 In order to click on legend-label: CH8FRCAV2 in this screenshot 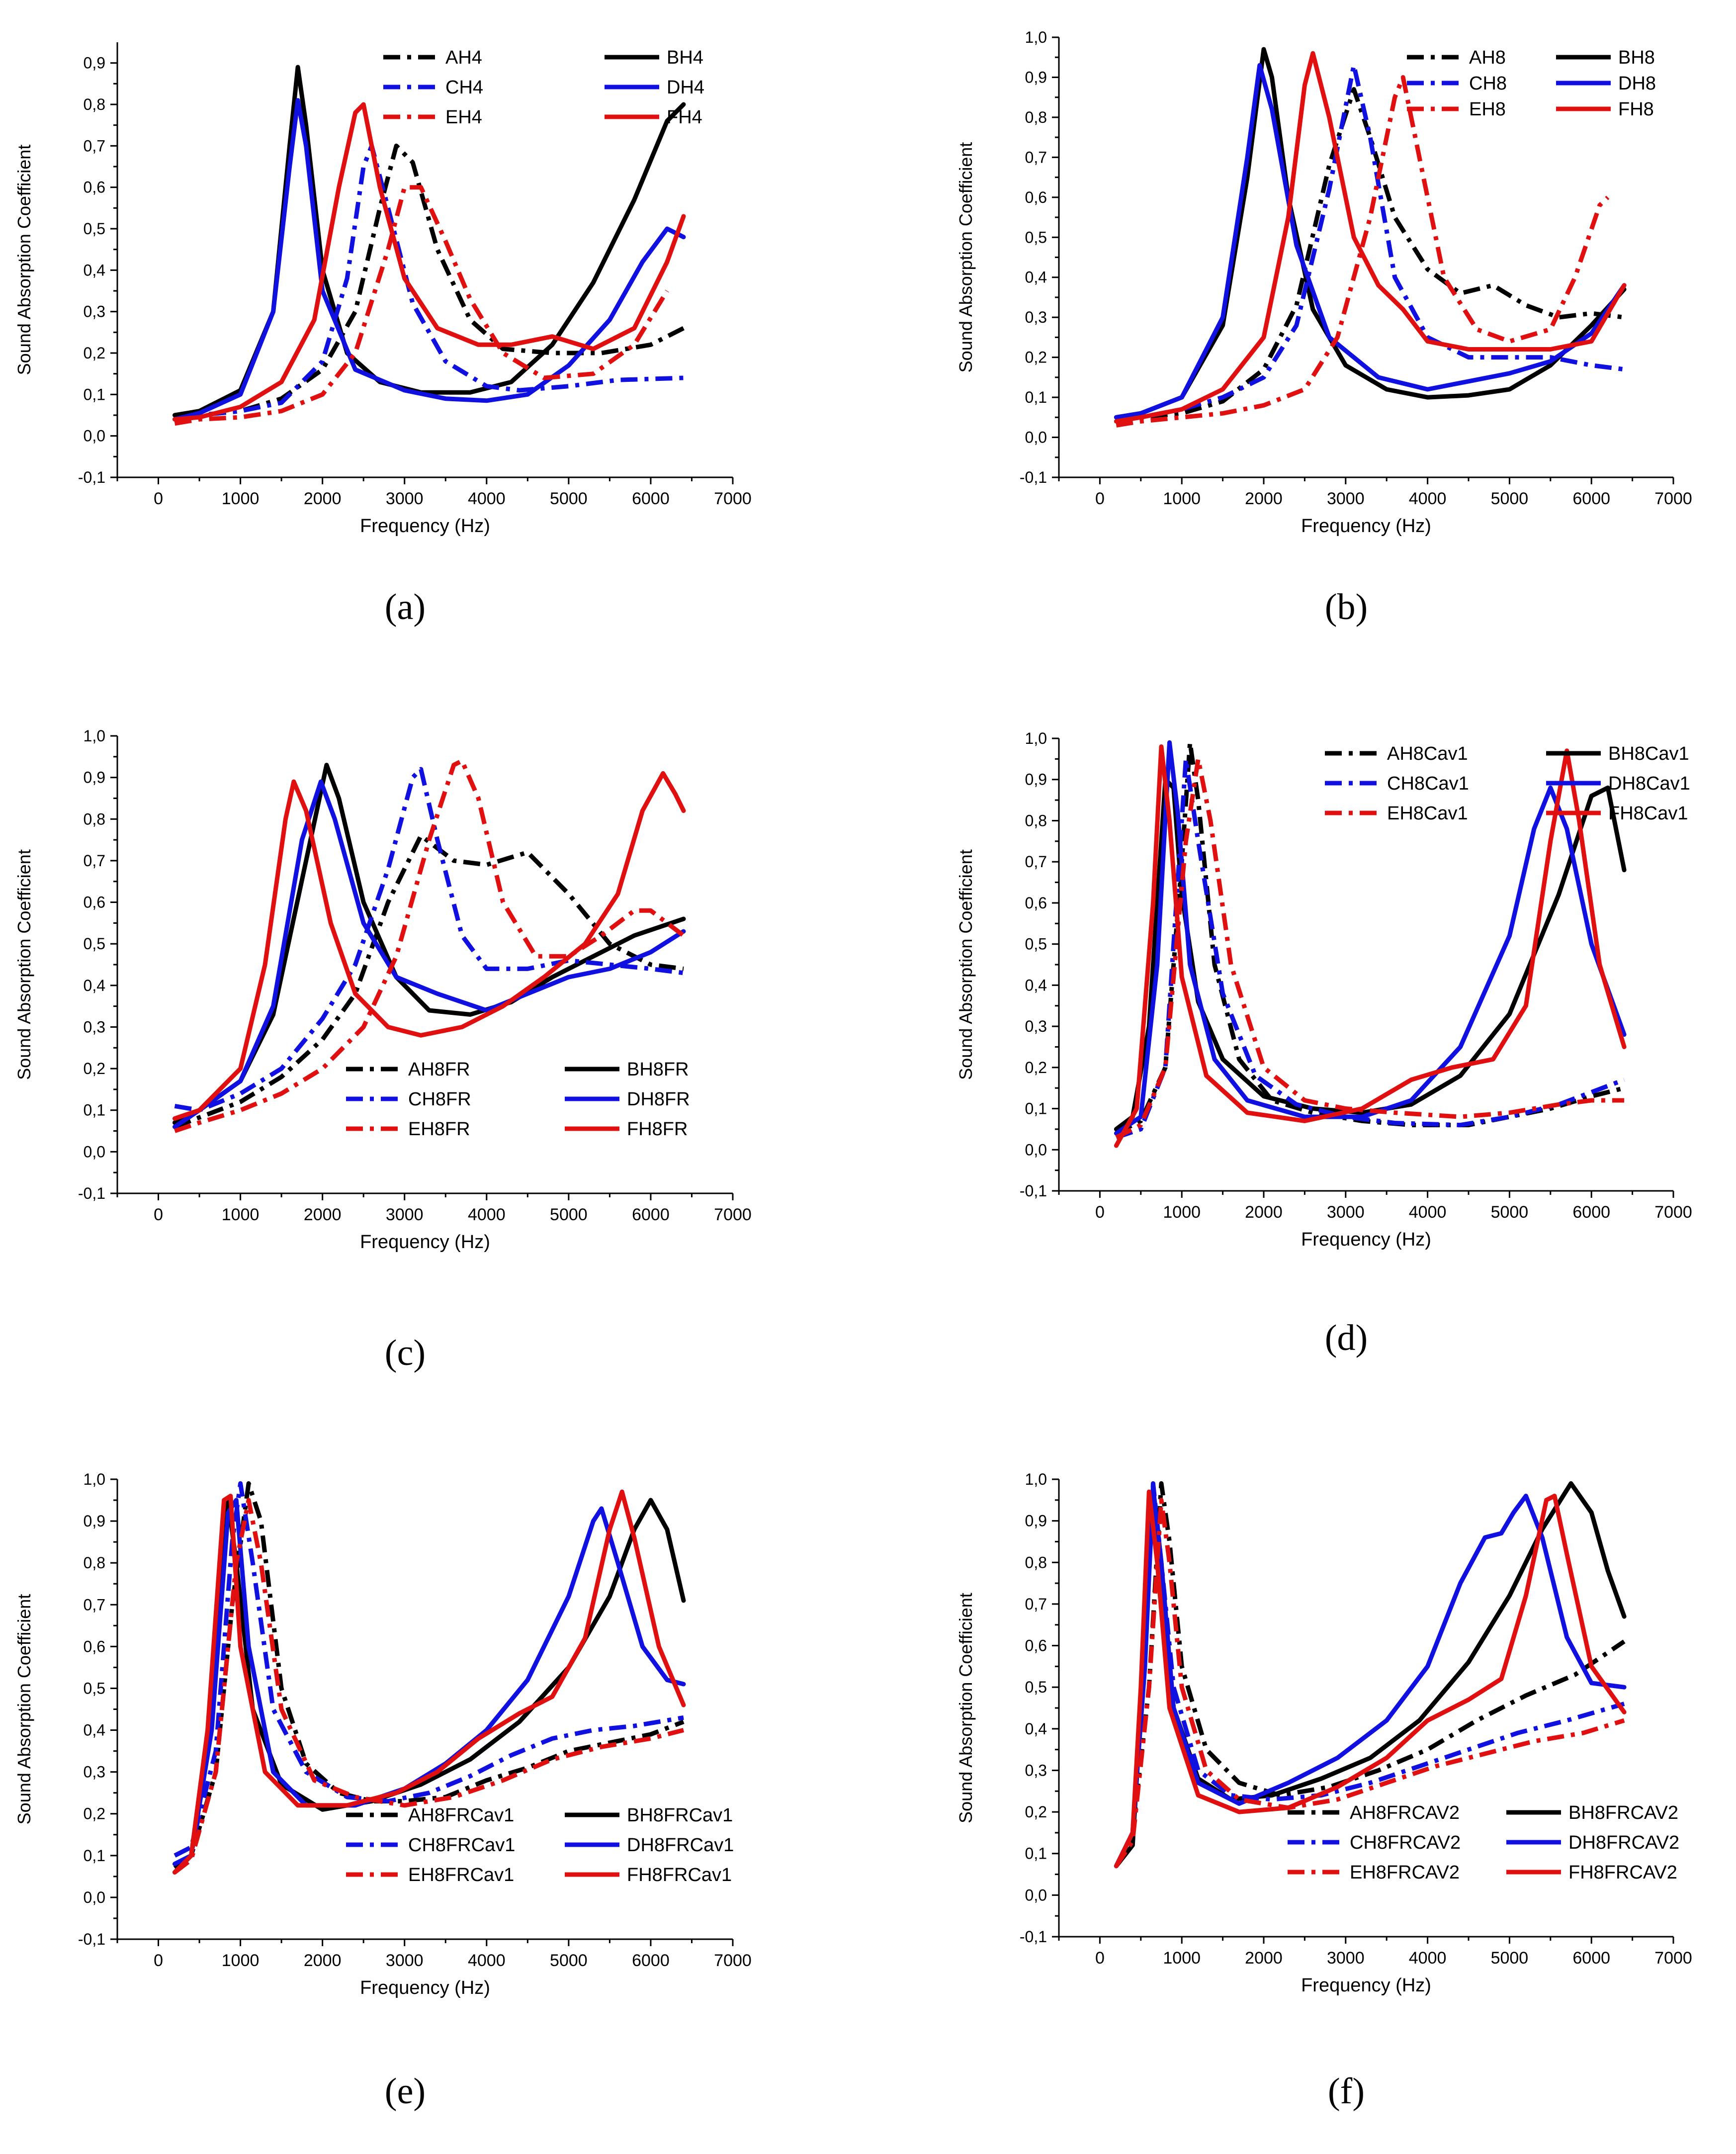, I will do `click(1405, 1842)`.